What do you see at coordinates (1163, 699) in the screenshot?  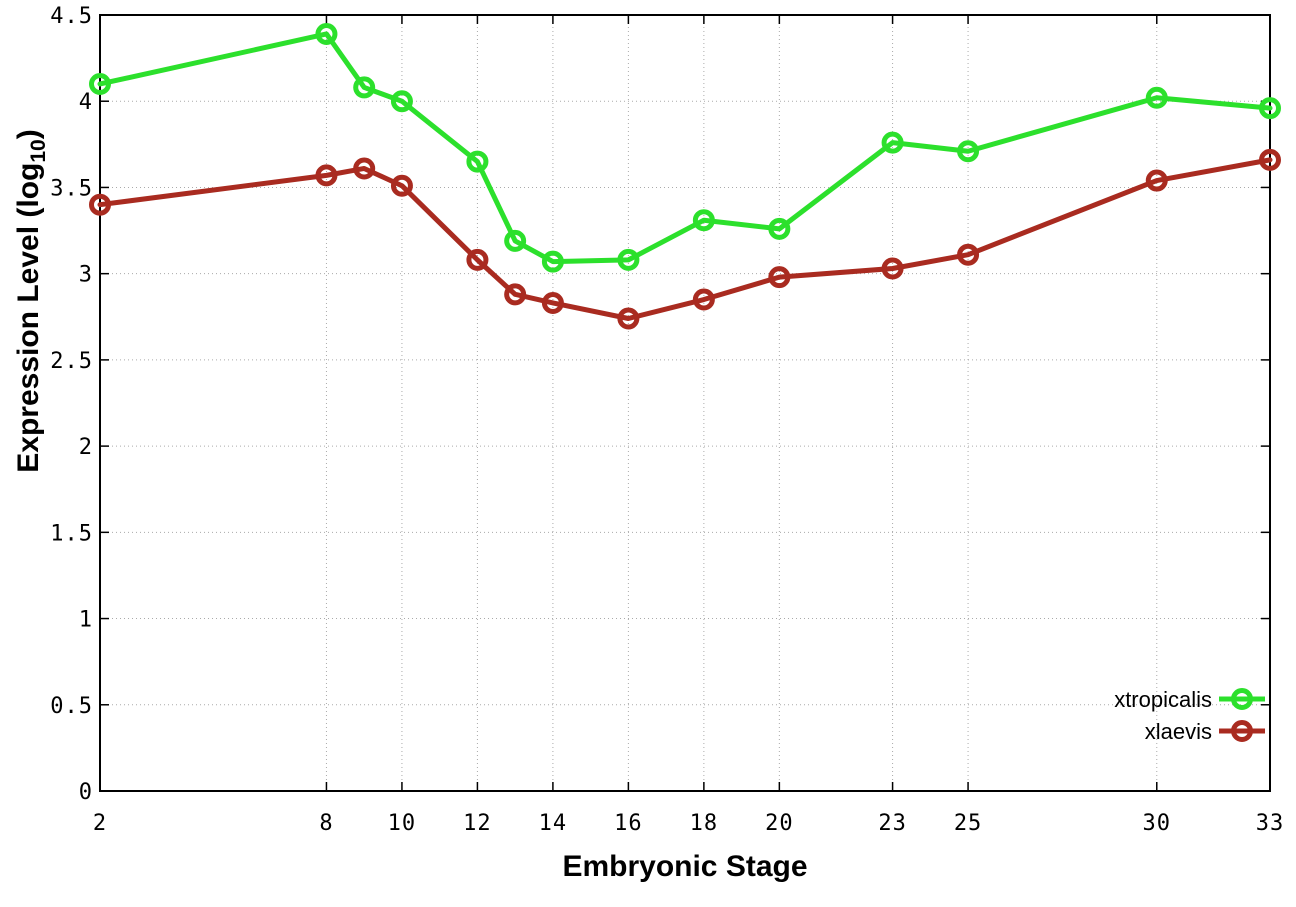 I see `legend-label-xtropicalis: xtropicalis` at bounding box center [1163, 699].